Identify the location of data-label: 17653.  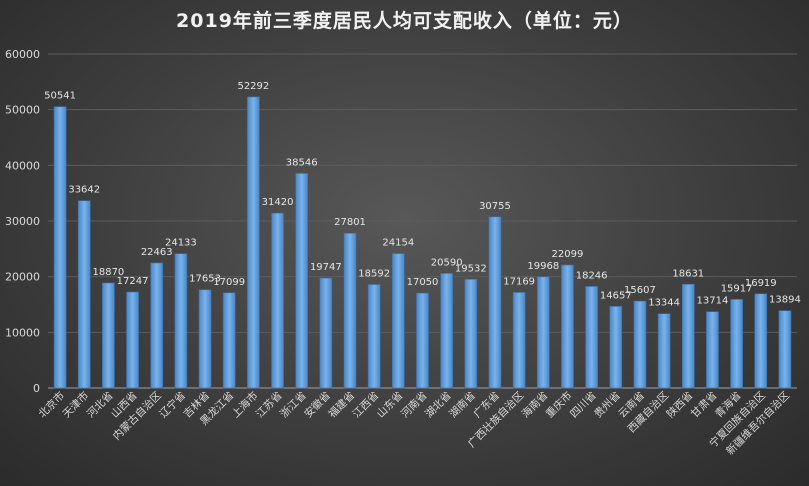
(205, 279).